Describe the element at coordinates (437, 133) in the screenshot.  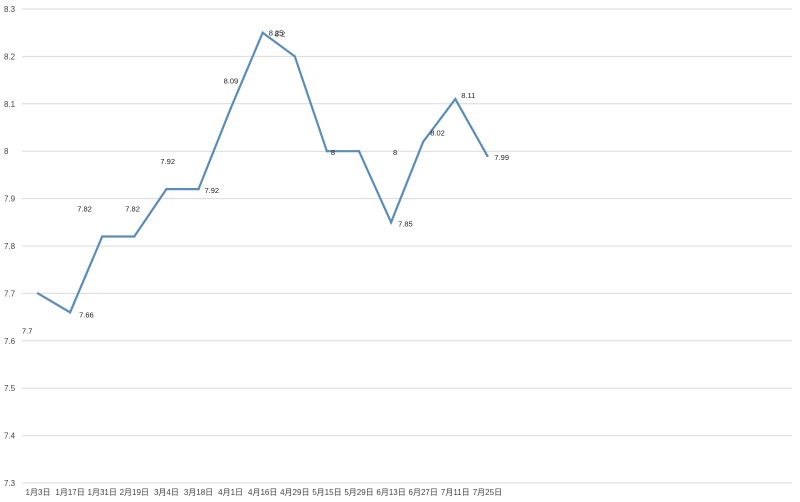
I see `data-label: 8.02` at that location.